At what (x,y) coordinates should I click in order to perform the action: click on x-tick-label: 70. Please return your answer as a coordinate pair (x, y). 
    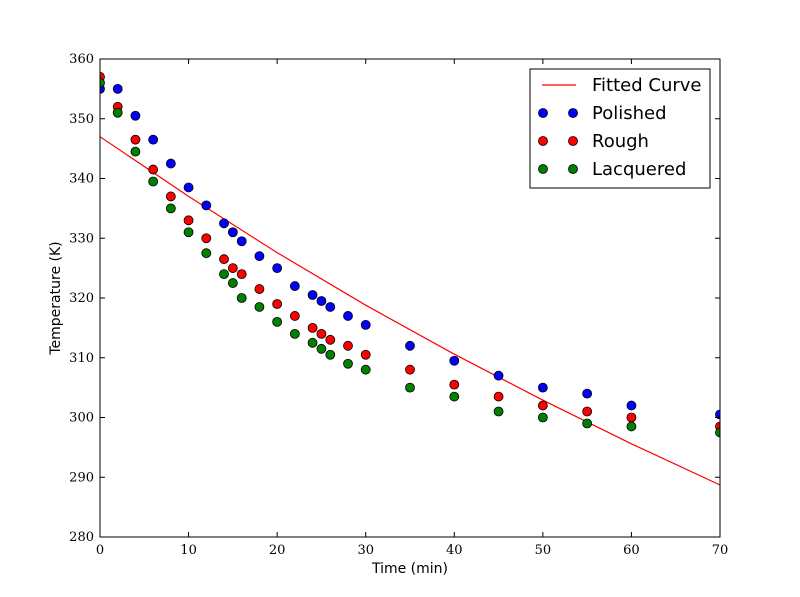
    Looking at the image, I should click on (720, 550).